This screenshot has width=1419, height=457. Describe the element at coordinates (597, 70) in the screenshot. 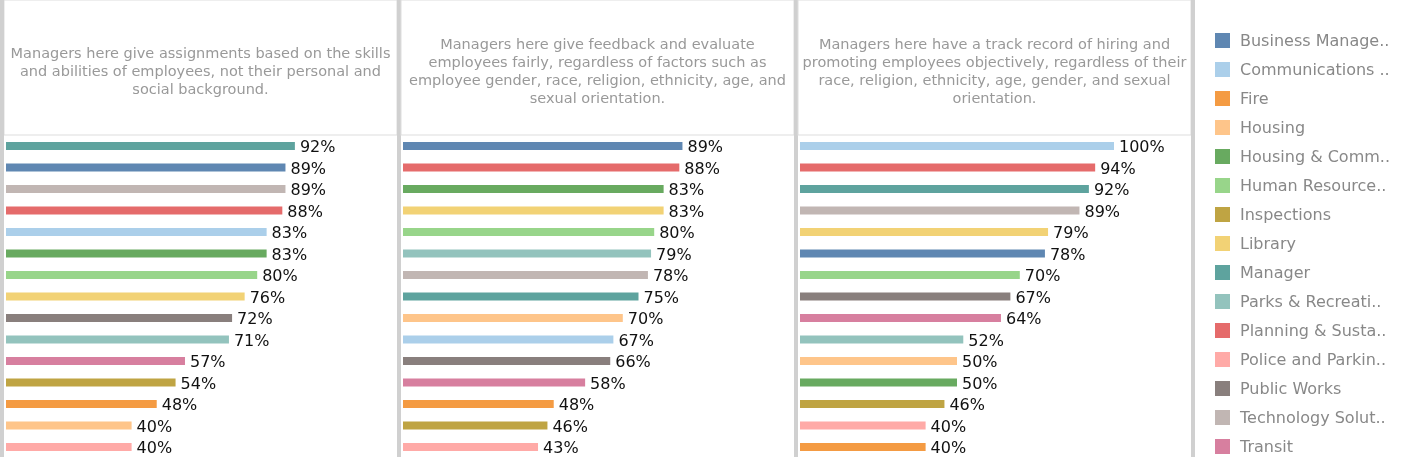

I see `chart-title: Managers here give feedback and evaluate employees fairly, regardless of factors such as employee gender, race, religion, ethnicity, age, and sexual orientation.` at that location.